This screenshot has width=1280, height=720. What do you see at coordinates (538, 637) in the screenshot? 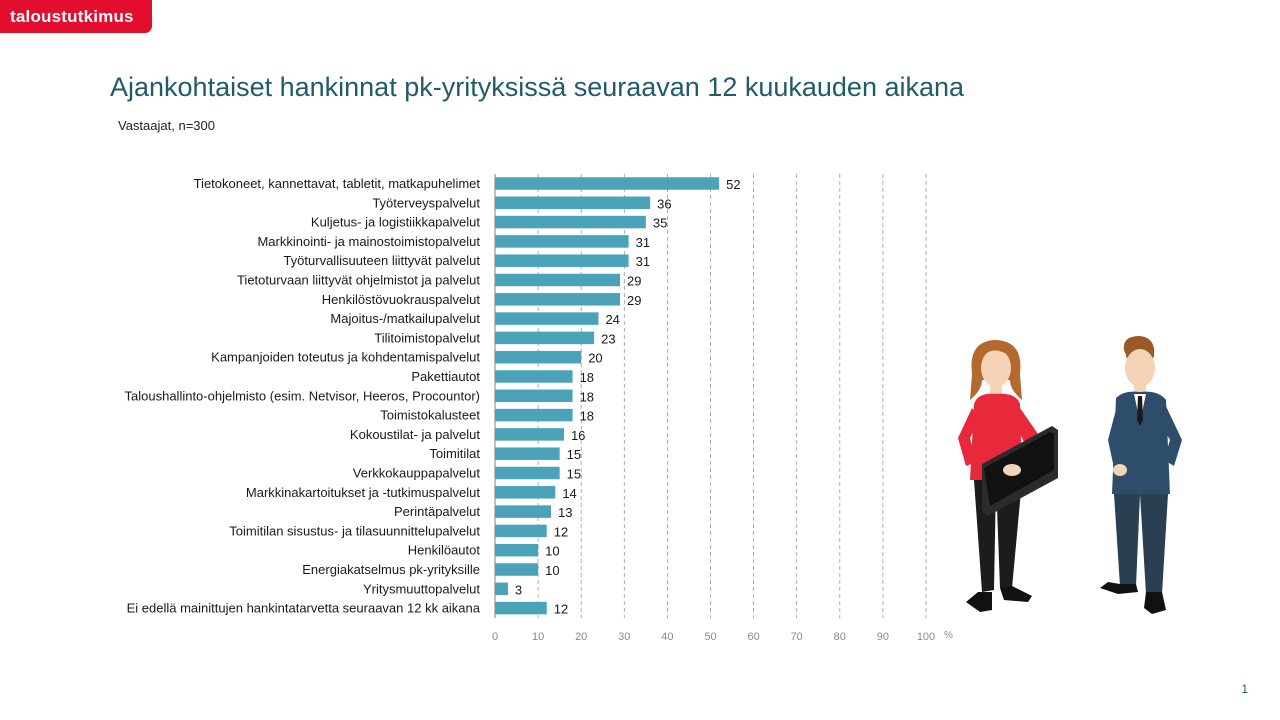
I see `x-tick-label: 10` at bounding box center [538, 637].